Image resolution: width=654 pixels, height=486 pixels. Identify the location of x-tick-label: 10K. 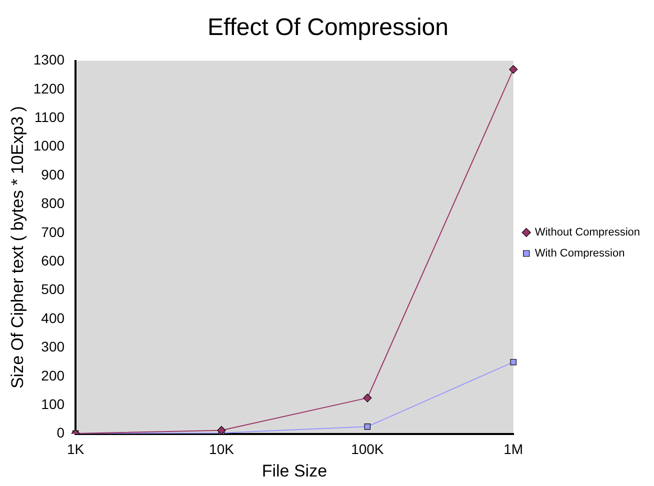
(222, 449).